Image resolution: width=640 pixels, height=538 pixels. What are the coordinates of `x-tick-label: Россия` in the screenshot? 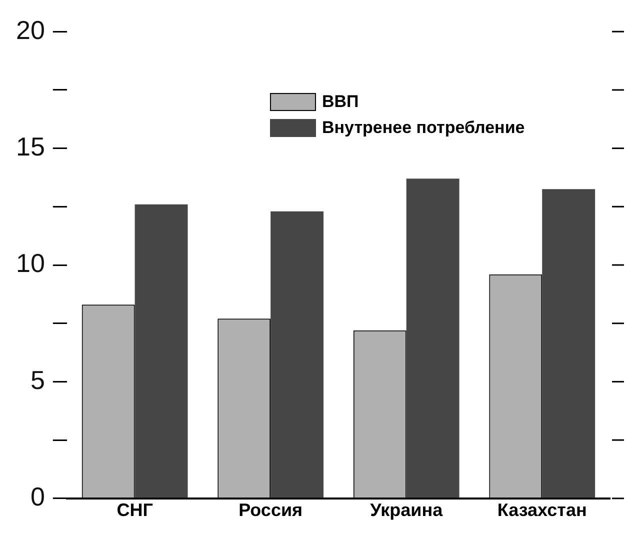 It's located at (270, 510).